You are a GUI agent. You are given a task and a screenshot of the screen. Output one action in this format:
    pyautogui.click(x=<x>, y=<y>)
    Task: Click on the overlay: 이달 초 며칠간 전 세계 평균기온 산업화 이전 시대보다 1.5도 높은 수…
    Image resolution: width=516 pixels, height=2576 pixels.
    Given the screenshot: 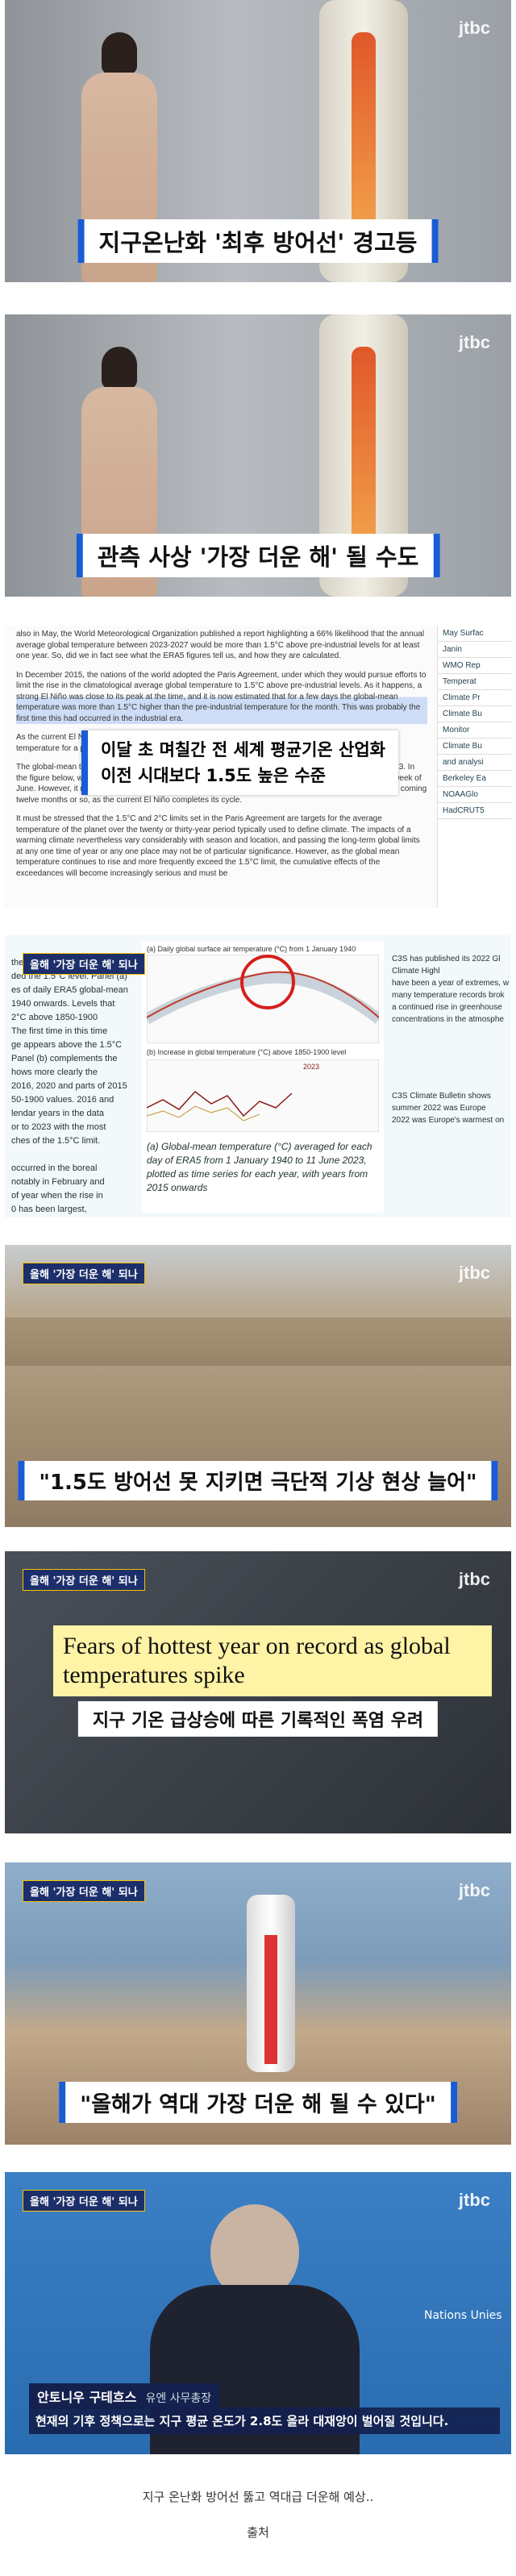 What is the action you would take?
    pyautogui.click(x=239, y=763)
    